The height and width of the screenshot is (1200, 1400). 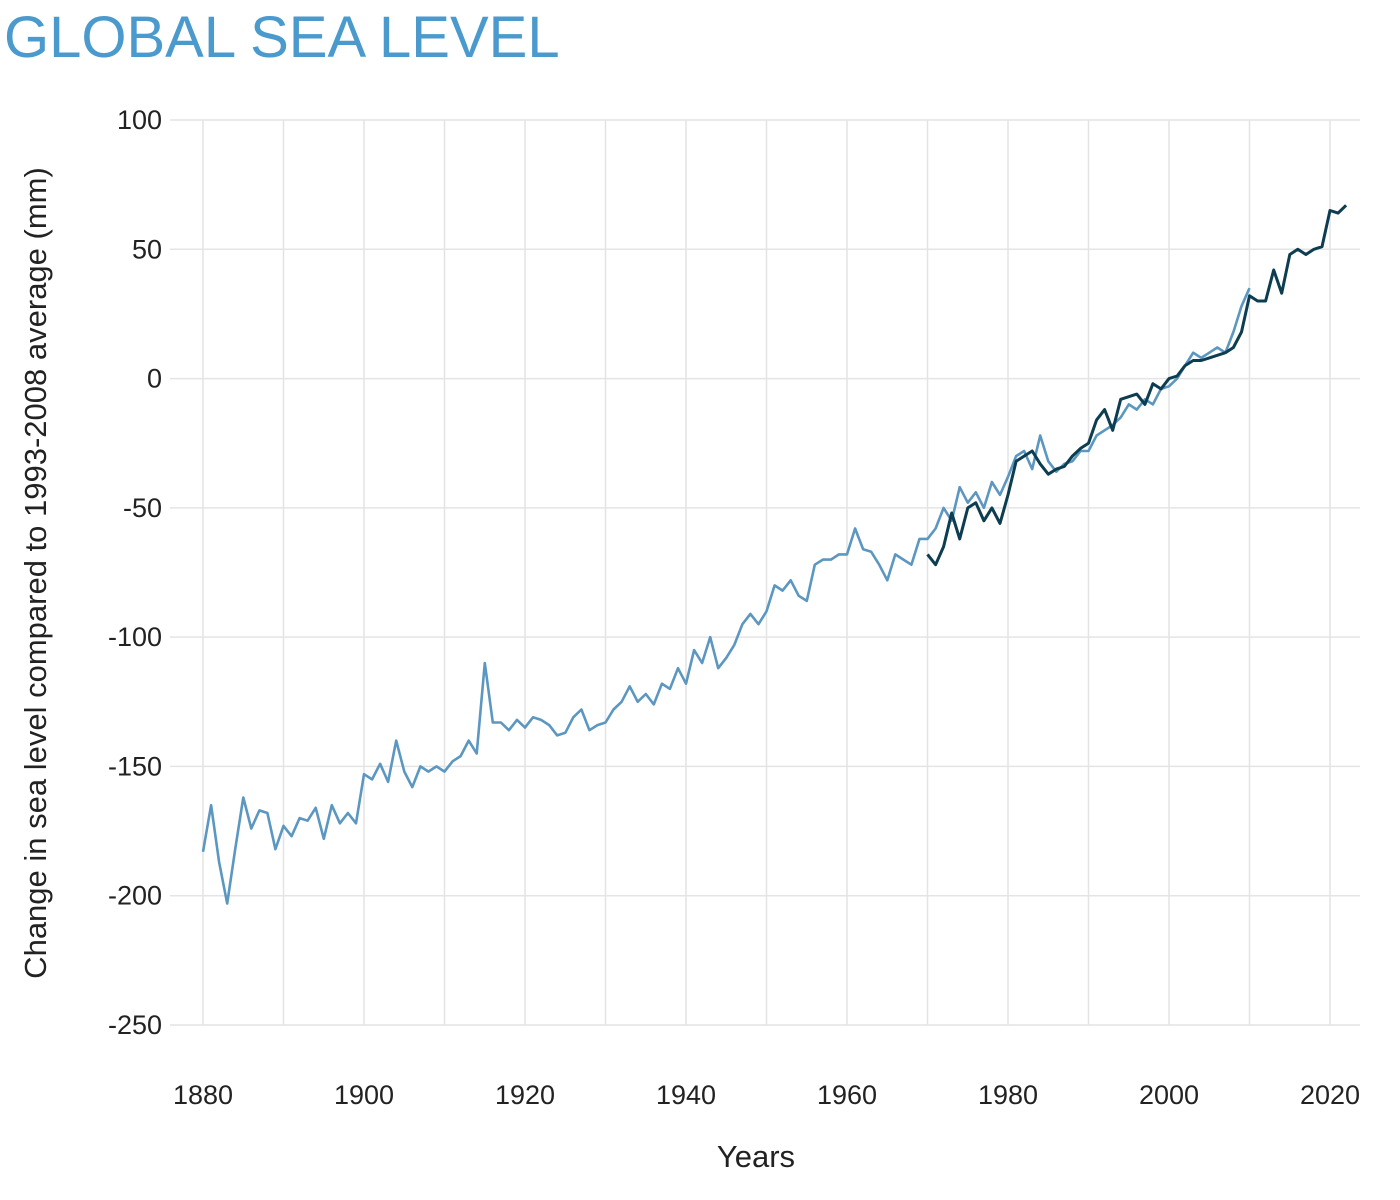 I want to click on x-tick-label: 1980, so click(x=1008, y=1095).